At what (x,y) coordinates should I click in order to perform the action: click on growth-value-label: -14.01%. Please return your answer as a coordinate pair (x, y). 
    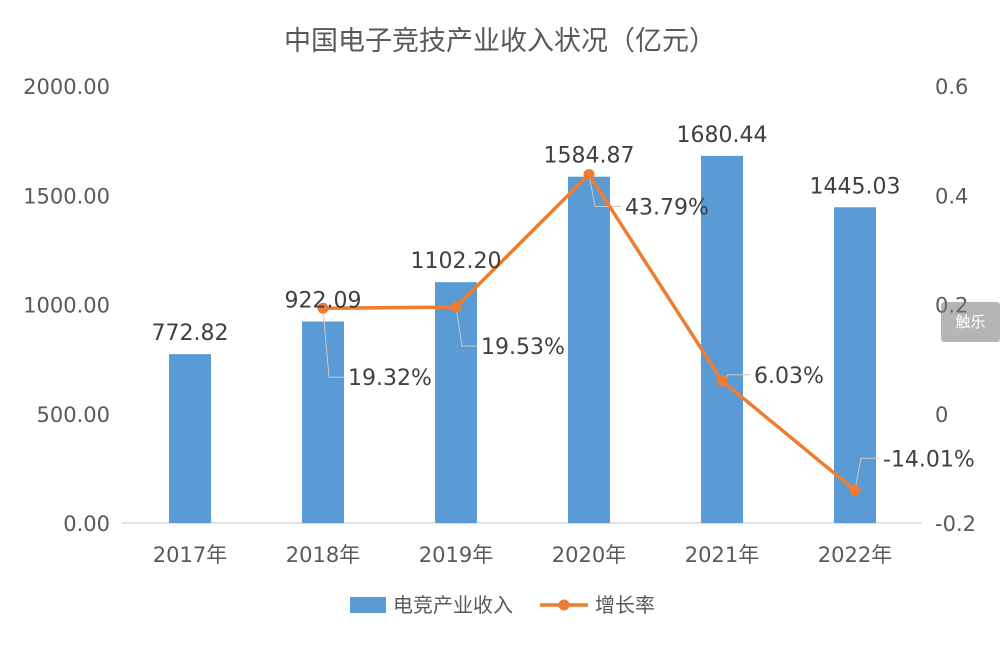
    Looking at the image, I should click on (929, 459).